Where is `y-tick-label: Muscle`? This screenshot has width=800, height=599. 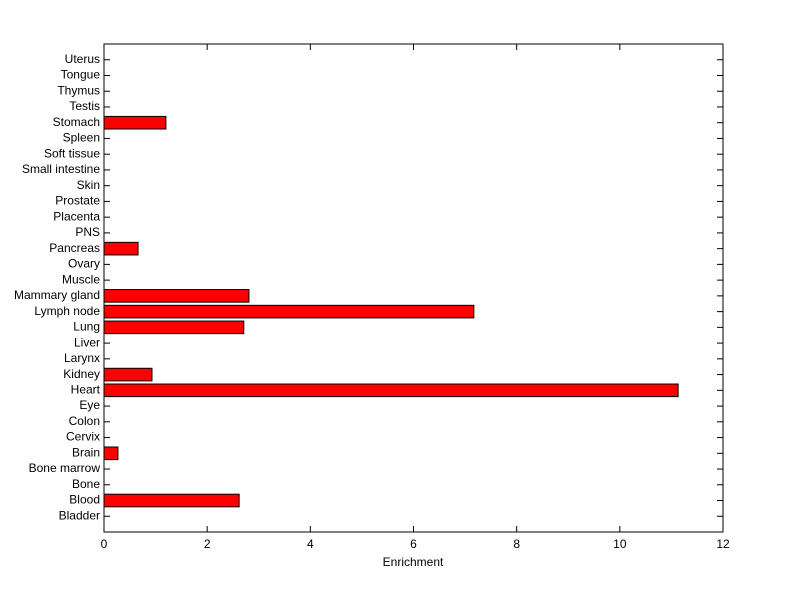 y-tick-label: Muscle is located at coordinates (81, 279).